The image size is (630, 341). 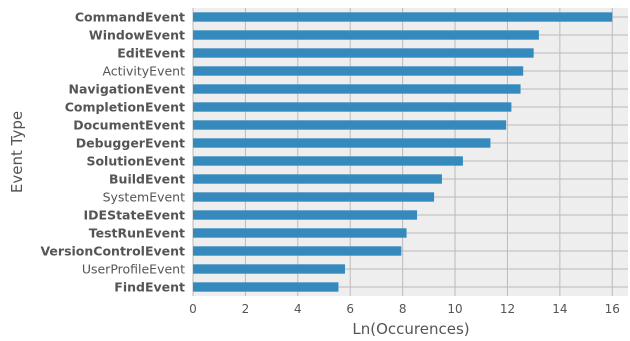 What do you see at coordinates (366, 35) in the screenshot?
I see `bar-windowevent` at bounding box center [366, 35].